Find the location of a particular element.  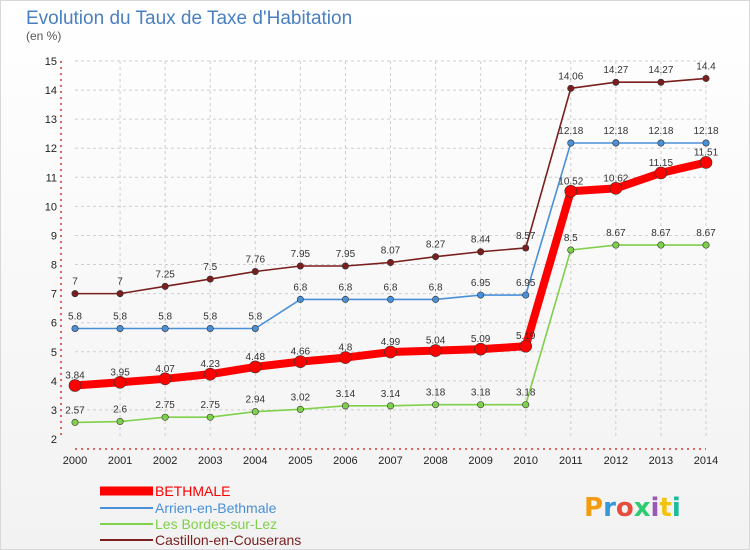

data-label: 5.19 is located at coordinates (526, 336).